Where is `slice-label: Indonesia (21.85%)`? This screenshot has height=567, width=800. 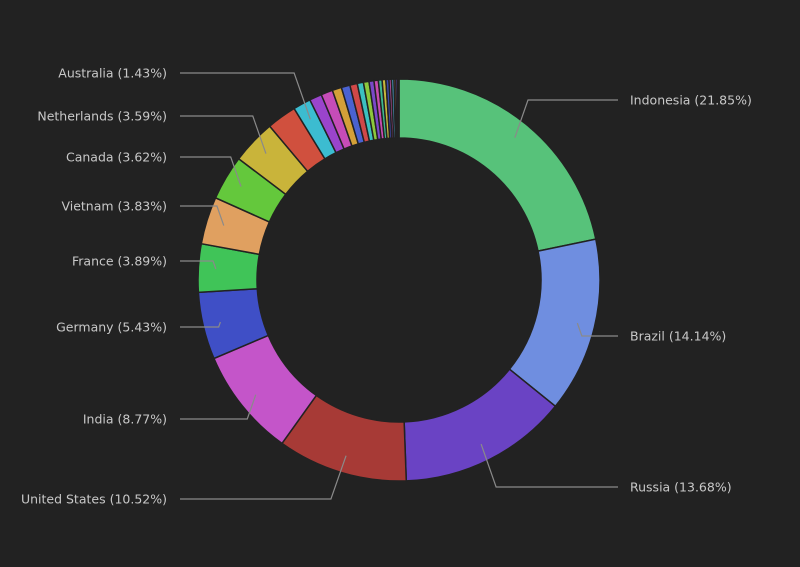 slice-label: Indonesia (21.85%) is located at coordinates (691, 100).